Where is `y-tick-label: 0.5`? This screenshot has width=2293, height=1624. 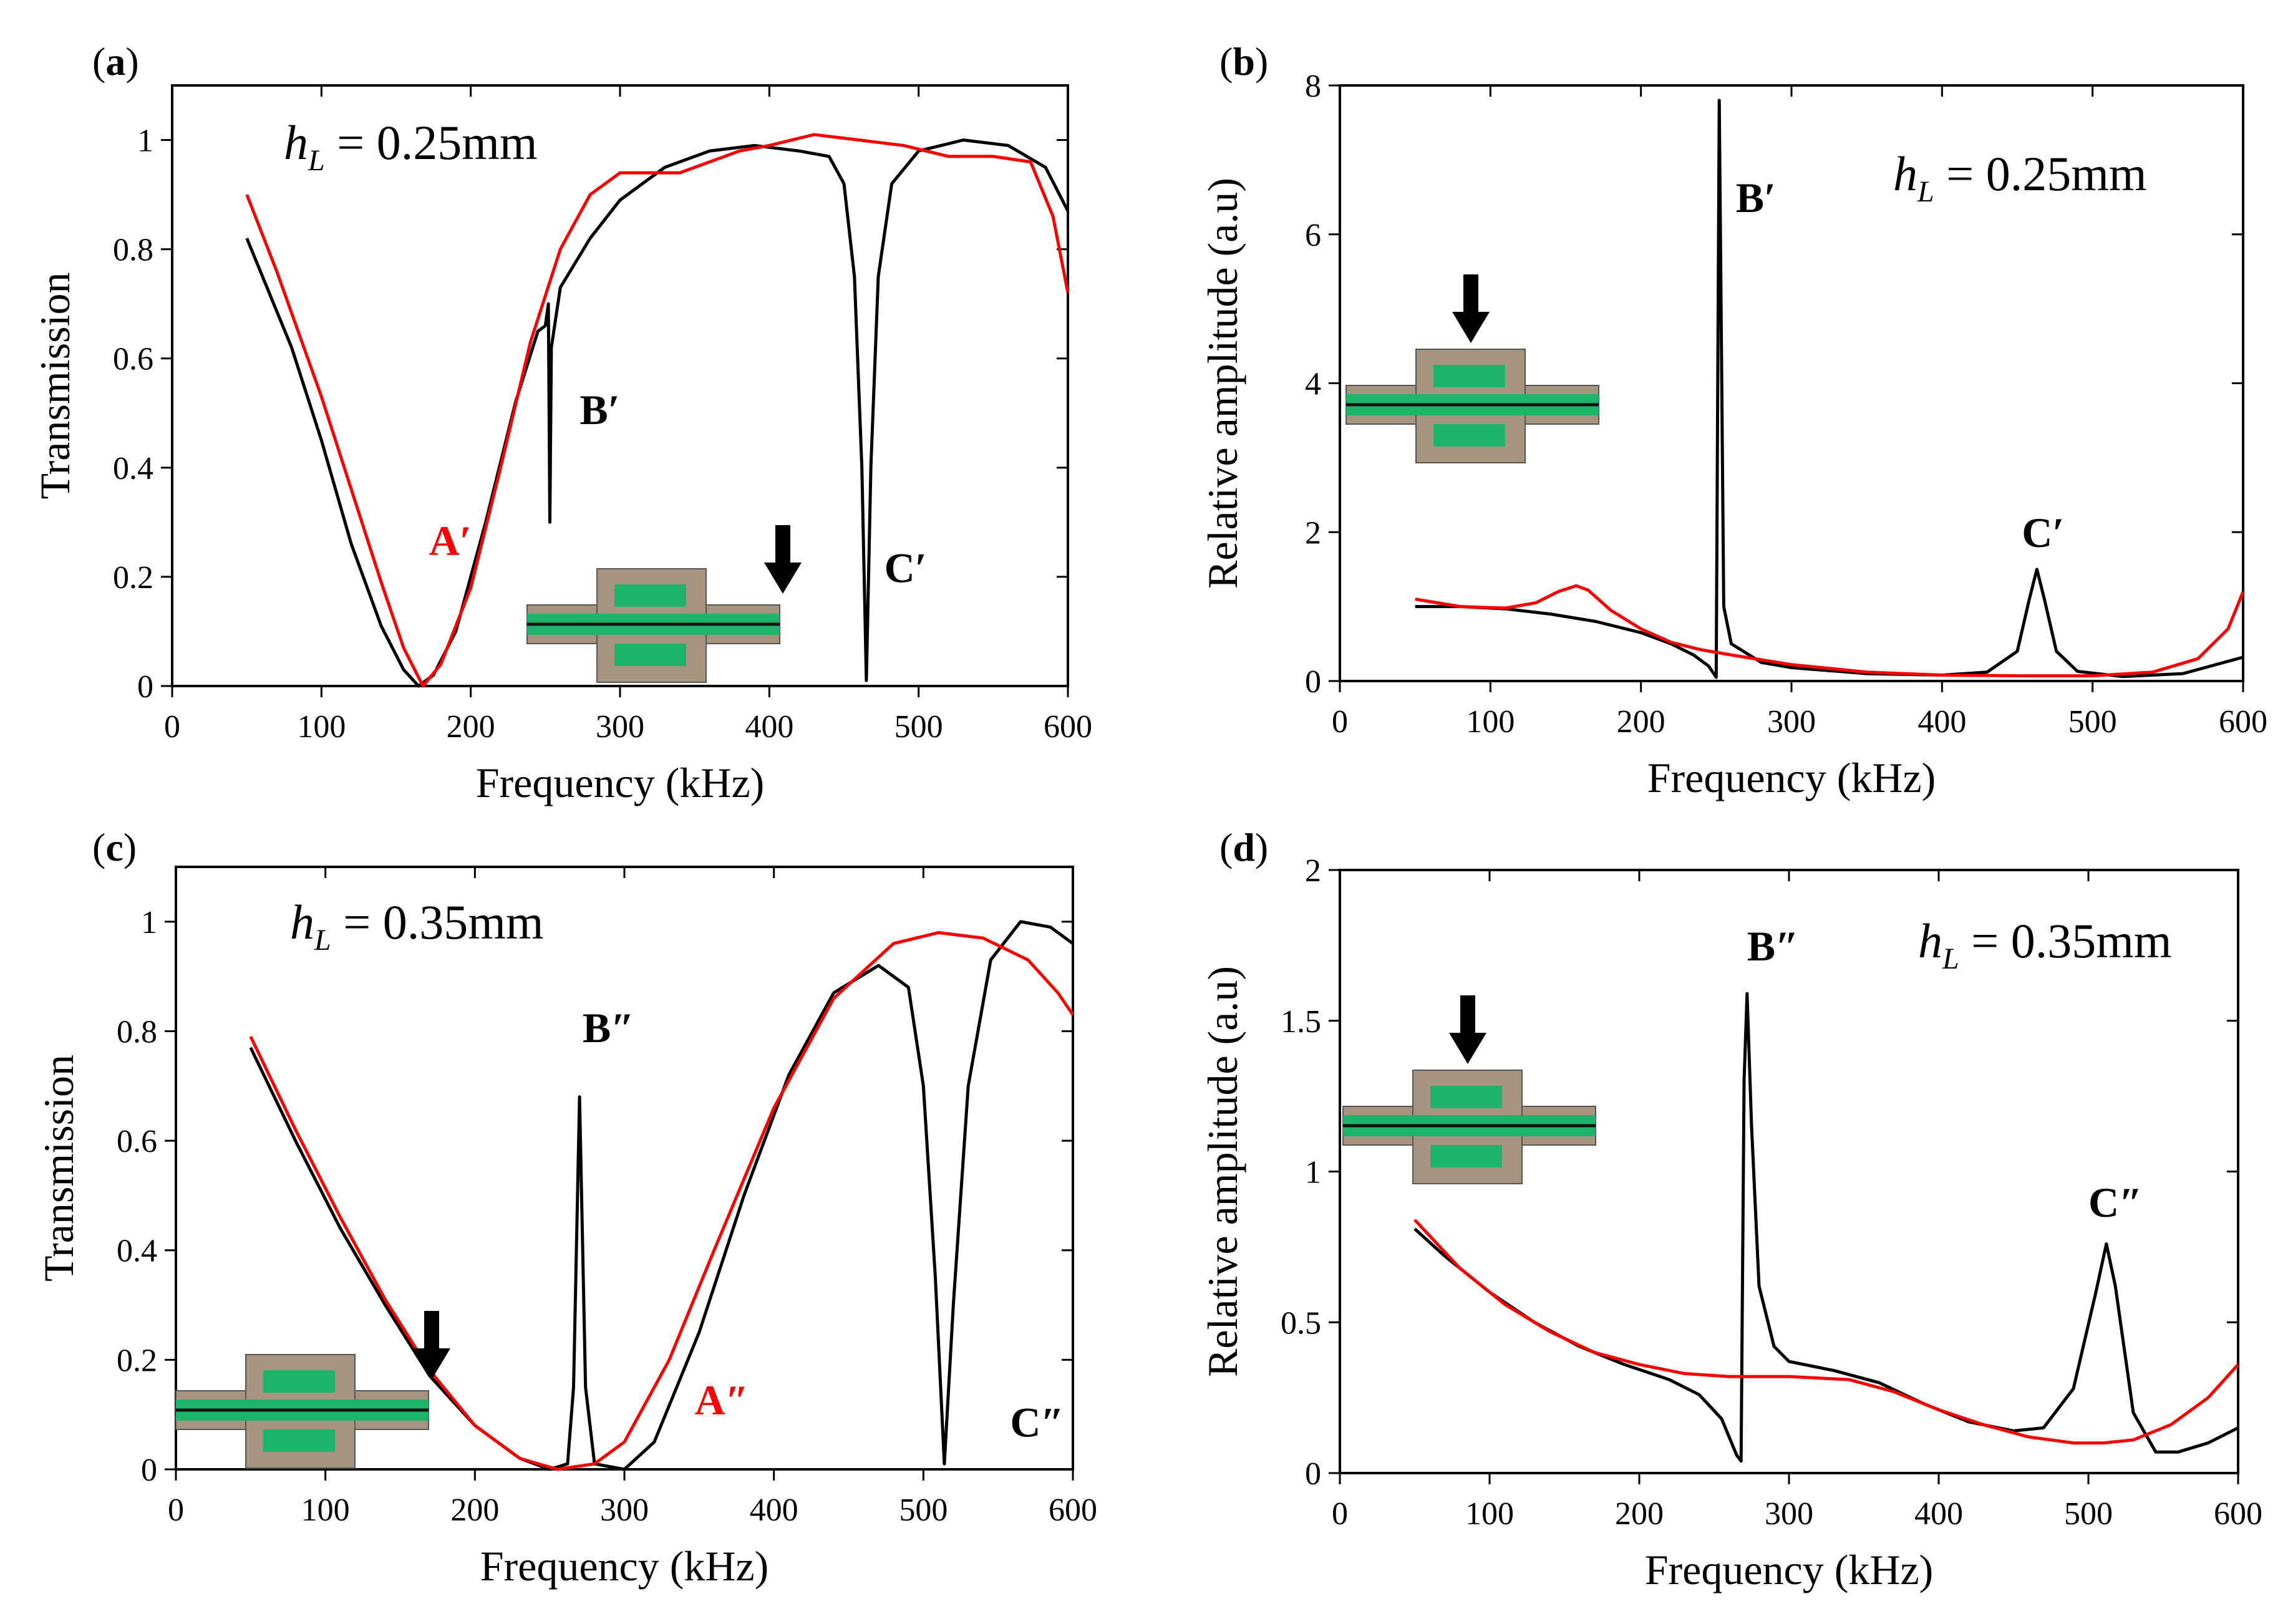 y-tick-label: 0.5 is located at coordinates (1301, 1323).